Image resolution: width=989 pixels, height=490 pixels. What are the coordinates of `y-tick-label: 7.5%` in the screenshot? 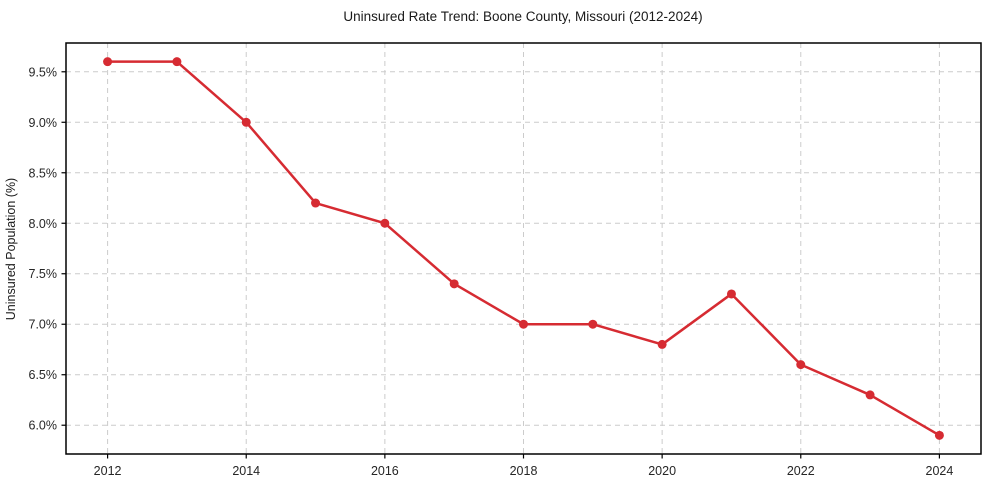 It's located at (43, 274).